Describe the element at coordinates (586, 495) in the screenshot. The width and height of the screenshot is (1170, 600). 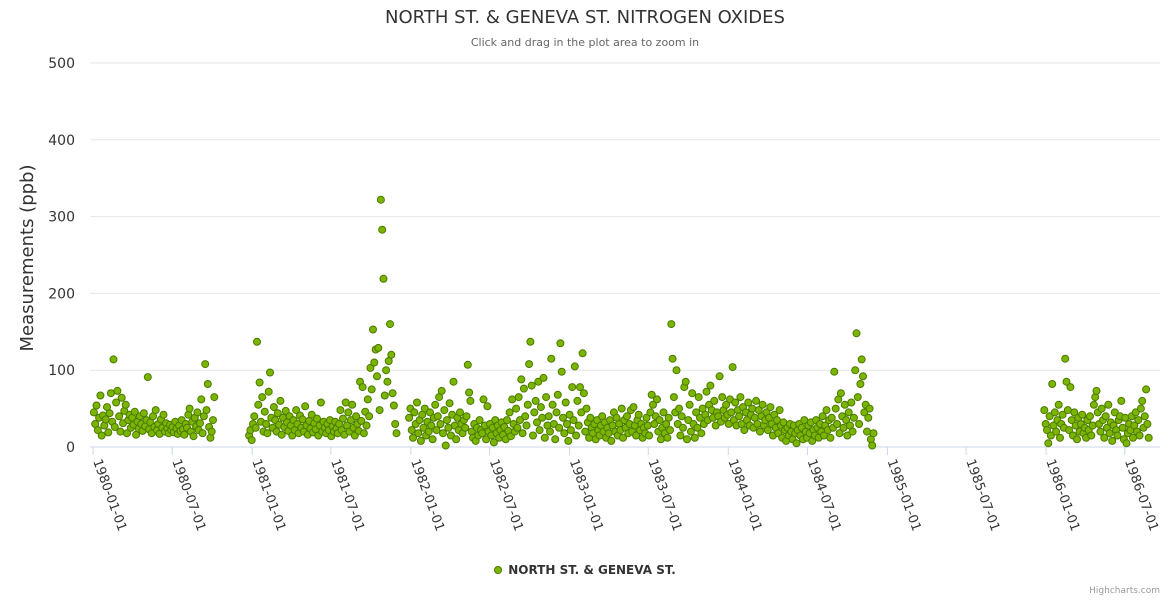
I see `x-tick-label: 1983-01-01` at that location.